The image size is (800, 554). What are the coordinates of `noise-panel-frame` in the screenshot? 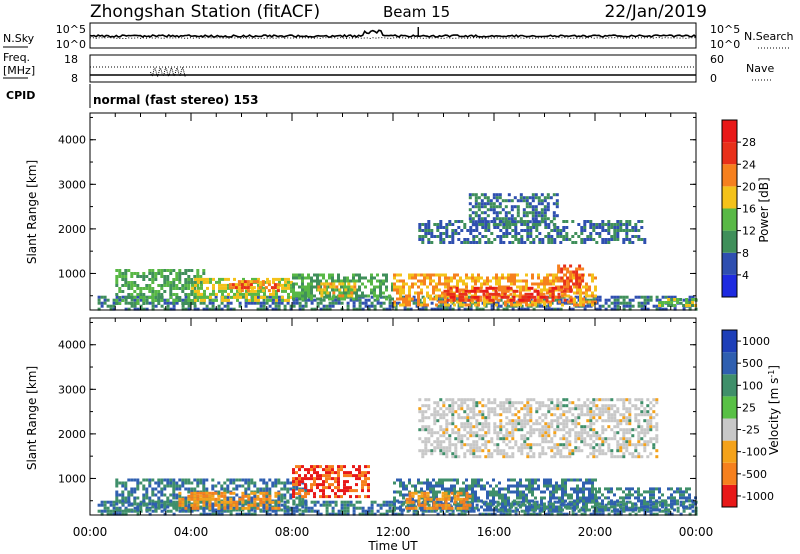 It's located at (393, 35).